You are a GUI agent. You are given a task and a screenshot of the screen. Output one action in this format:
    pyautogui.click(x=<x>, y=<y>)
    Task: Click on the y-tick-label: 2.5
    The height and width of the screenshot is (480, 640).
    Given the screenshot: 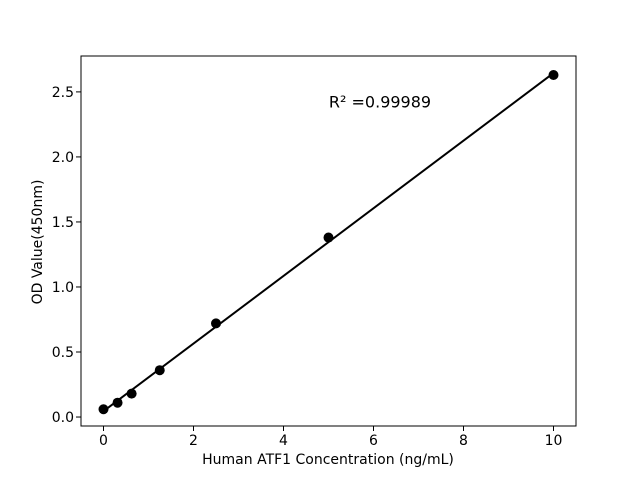 What is the action you would take?
    pyautogui.click(x=63, y=93)
    